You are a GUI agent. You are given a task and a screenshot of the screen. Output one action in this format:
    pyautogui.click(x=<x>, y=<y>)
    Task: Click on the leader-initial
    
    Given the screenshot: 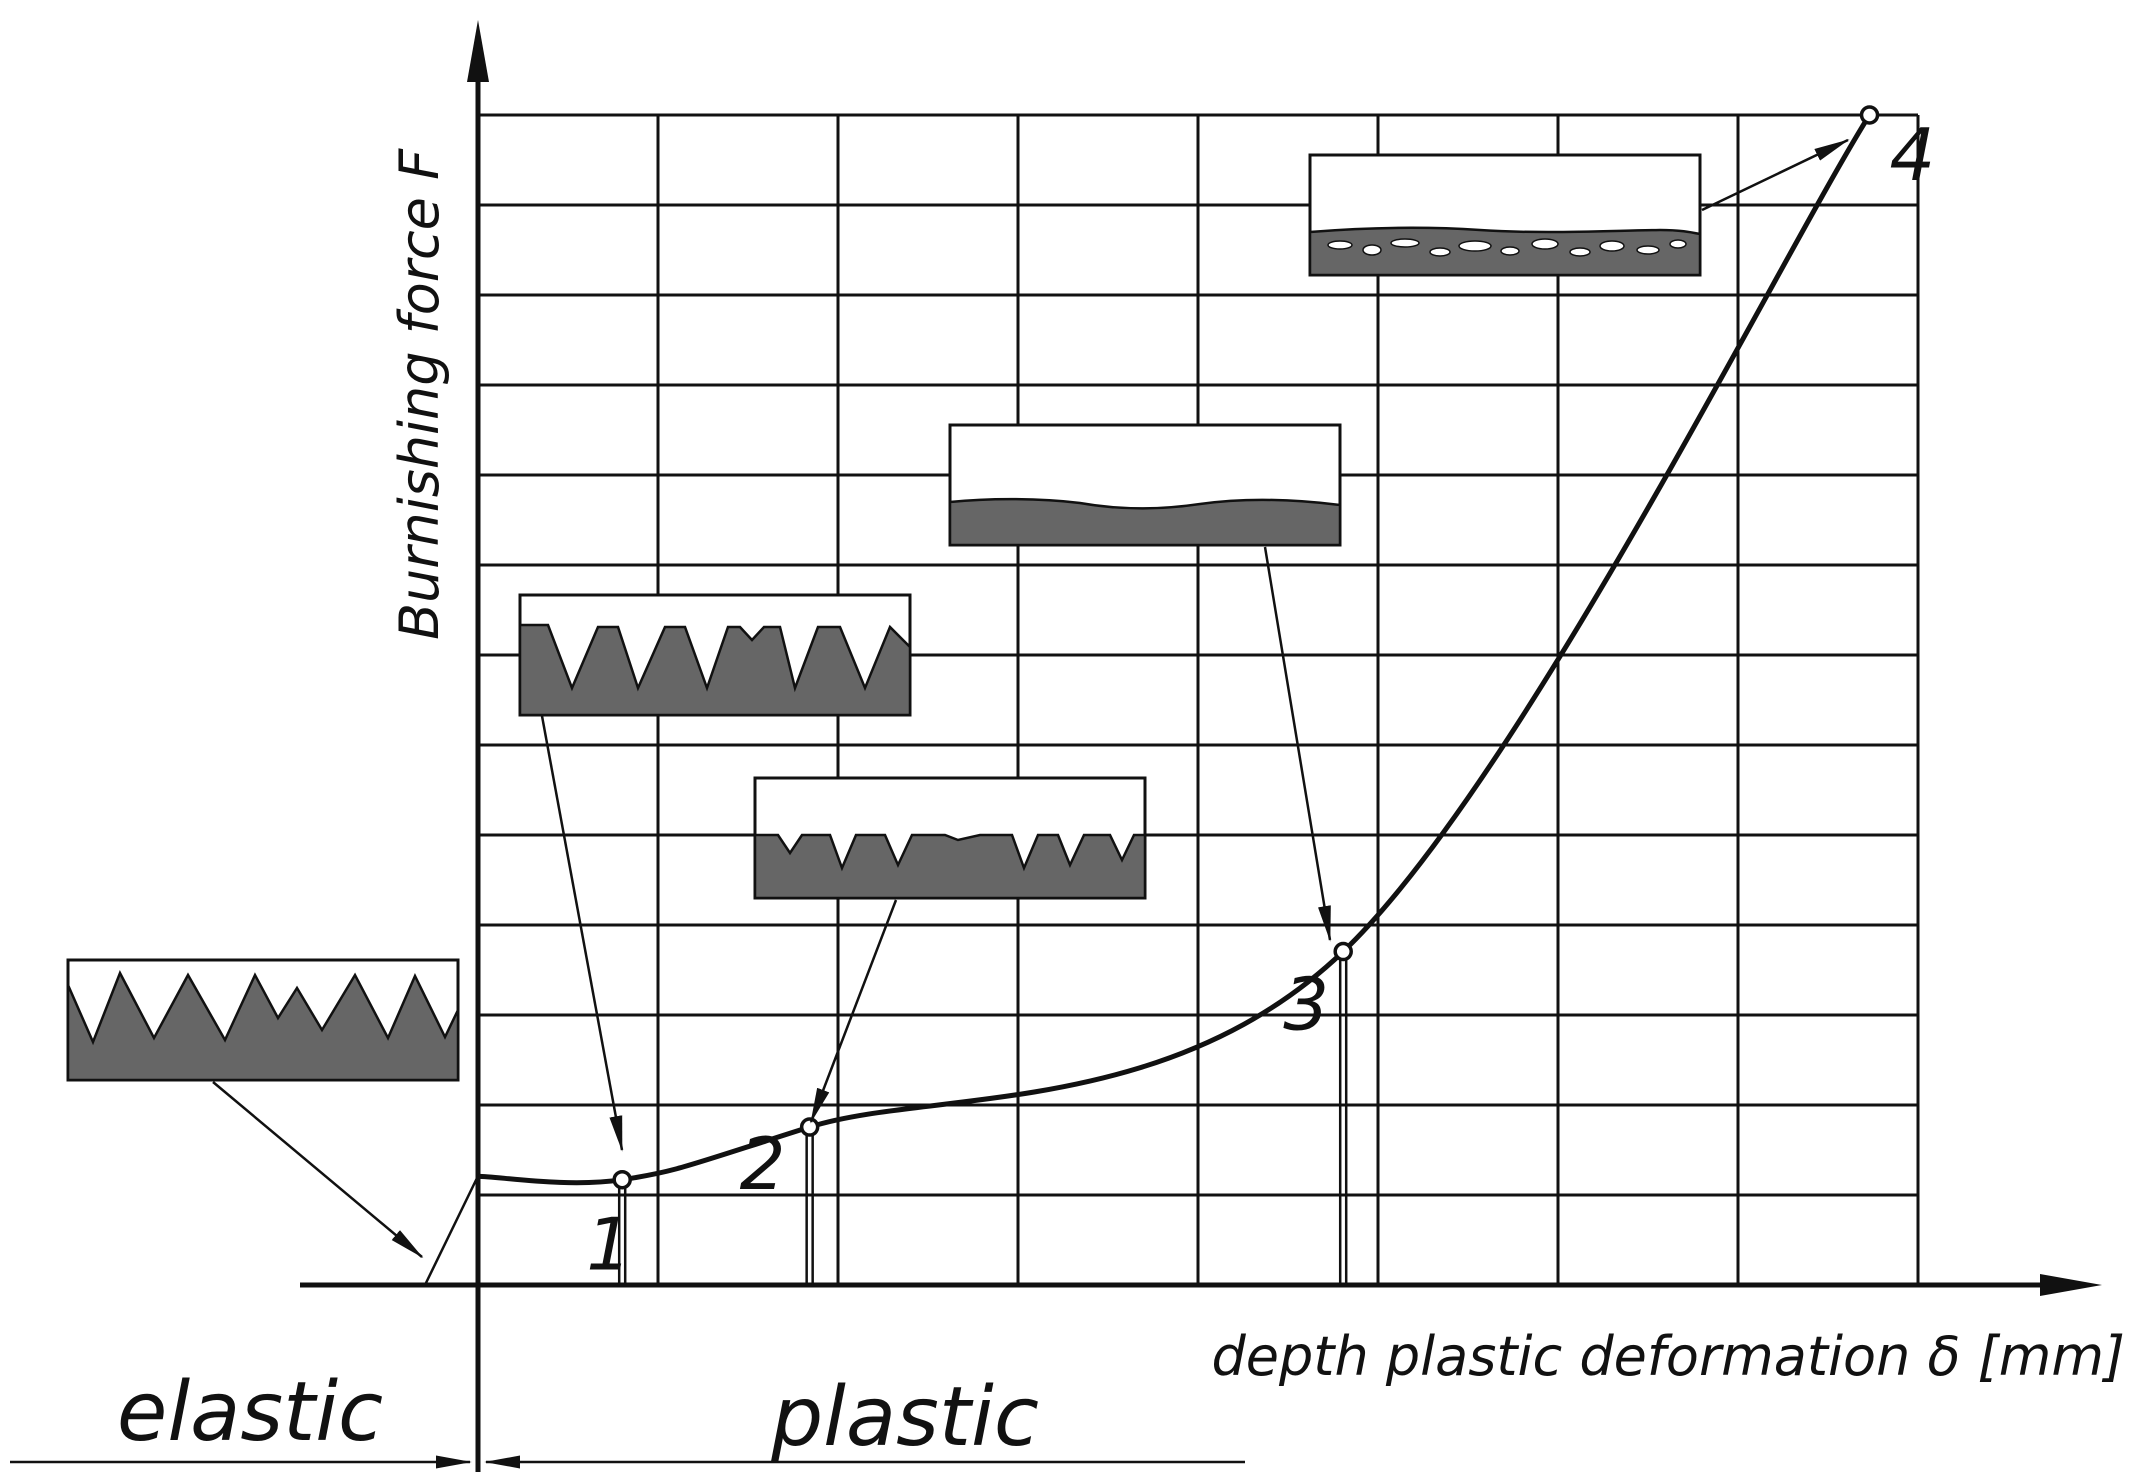 What is the action you would take?
    pyautogui.click(x=318, y=1170)
    